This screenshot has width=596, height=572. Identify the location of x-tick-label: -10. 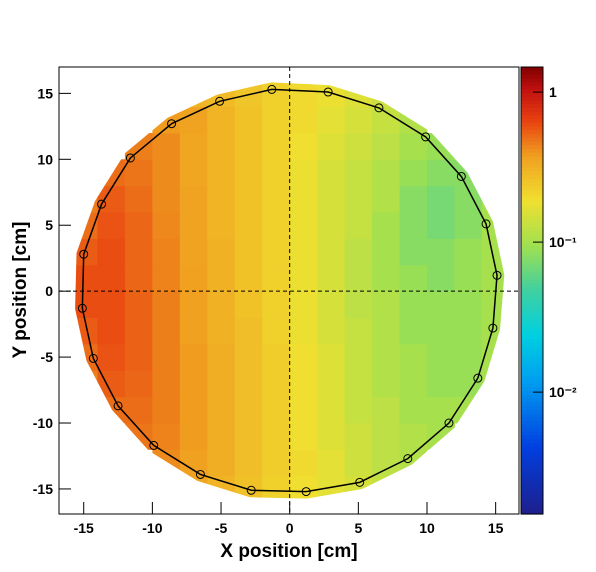
(152, 528).